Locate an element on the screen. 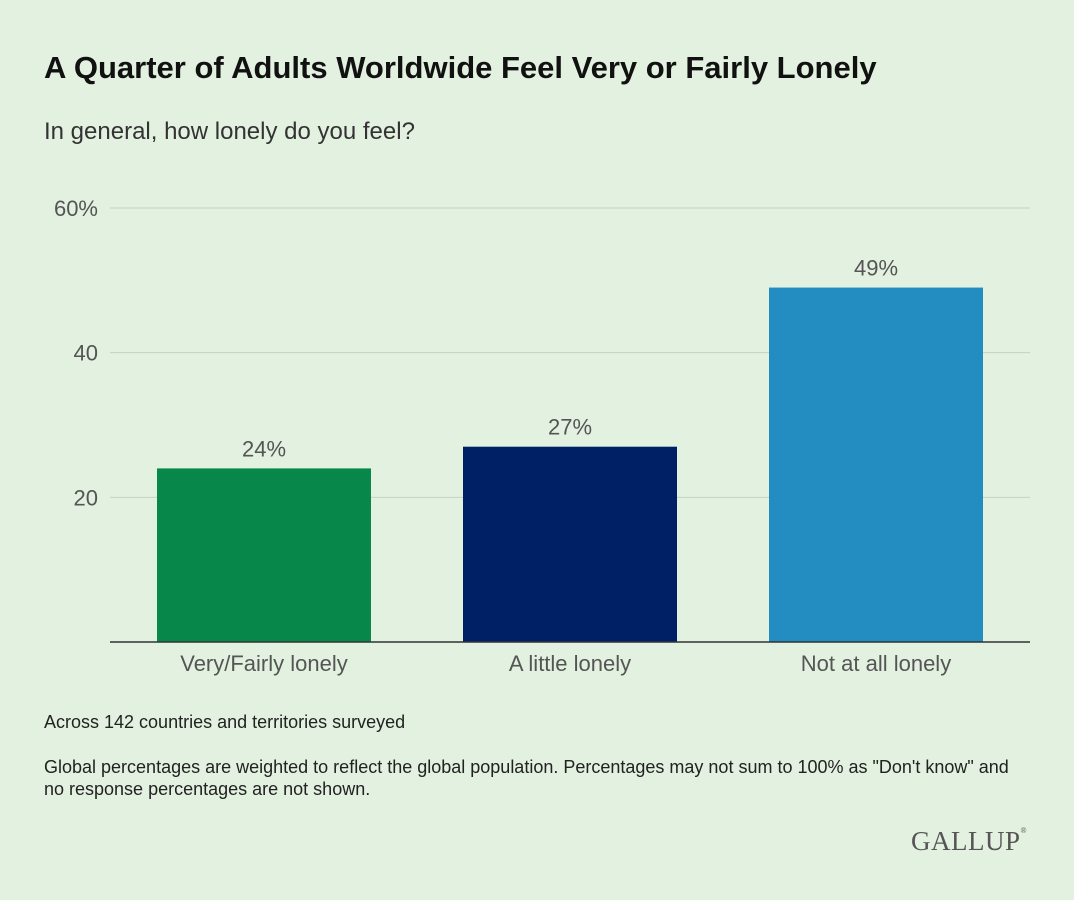 The image size is (1074, 900). x-tick-label: Very/Fairly lonely is located at coordinates (264, 663).